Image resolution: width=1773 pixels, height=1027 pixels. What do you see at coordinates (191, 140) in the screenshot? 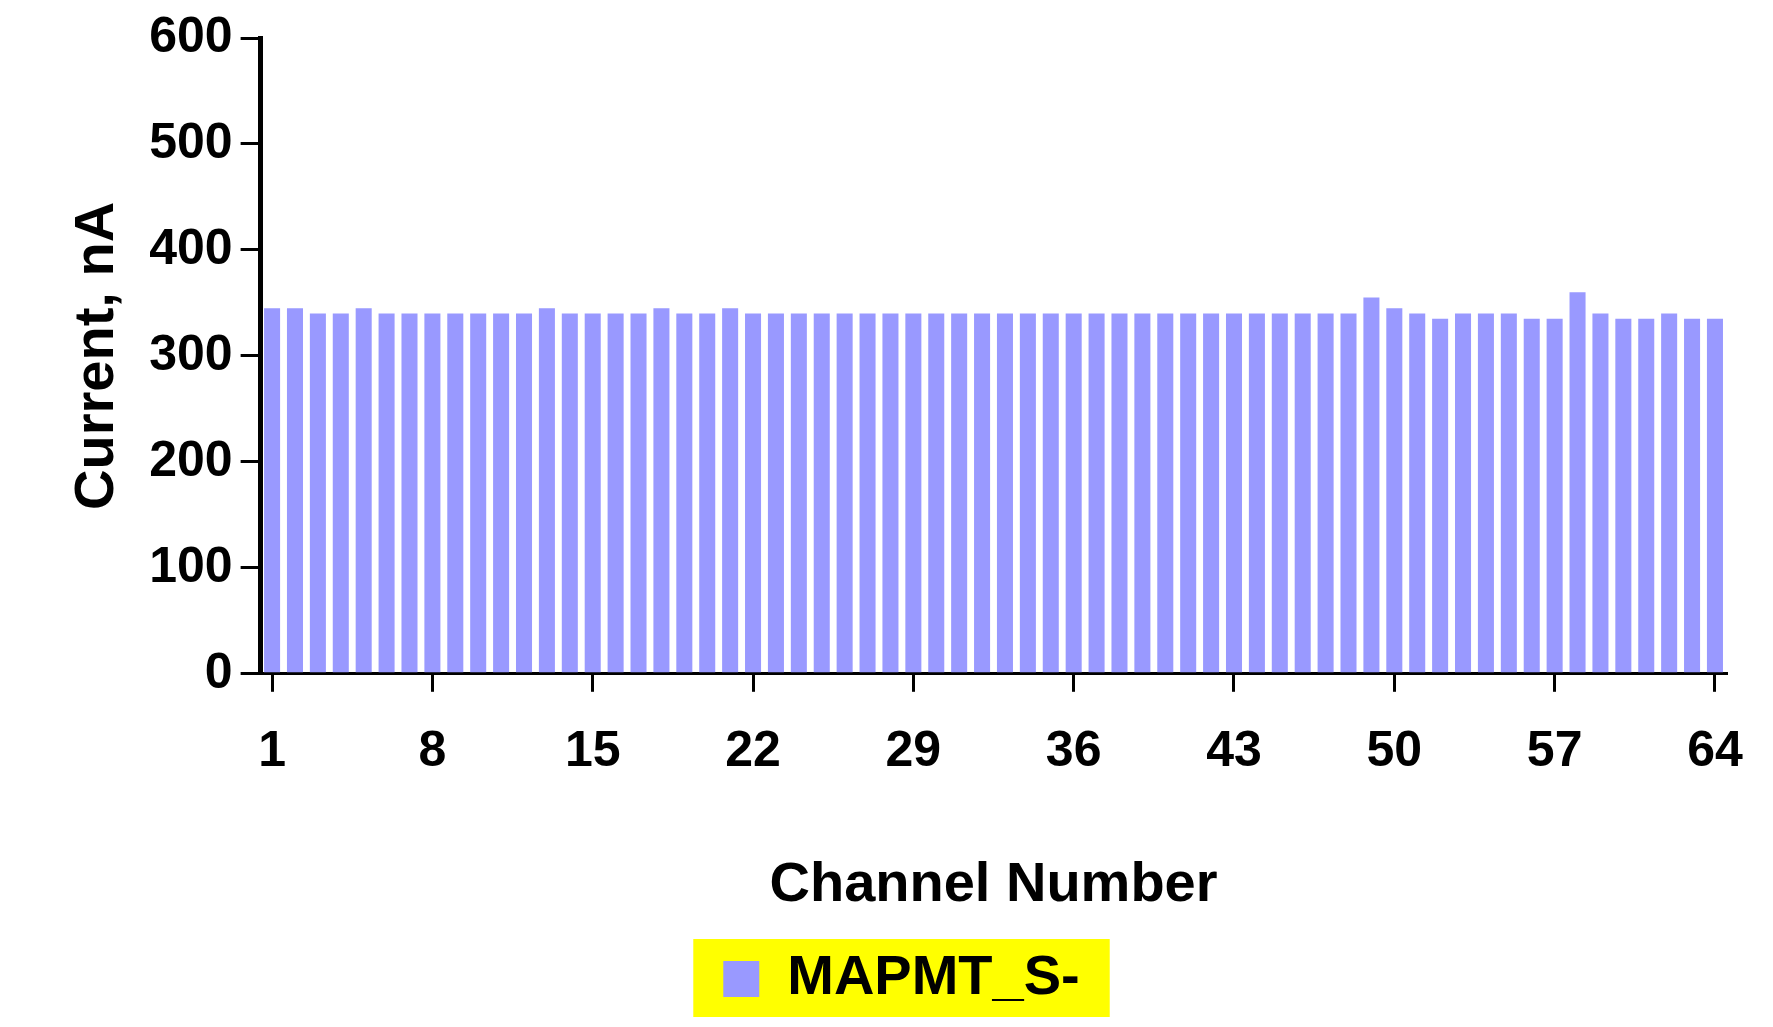
I see `y-tick-label: 500` at bounding box center [191, 140].